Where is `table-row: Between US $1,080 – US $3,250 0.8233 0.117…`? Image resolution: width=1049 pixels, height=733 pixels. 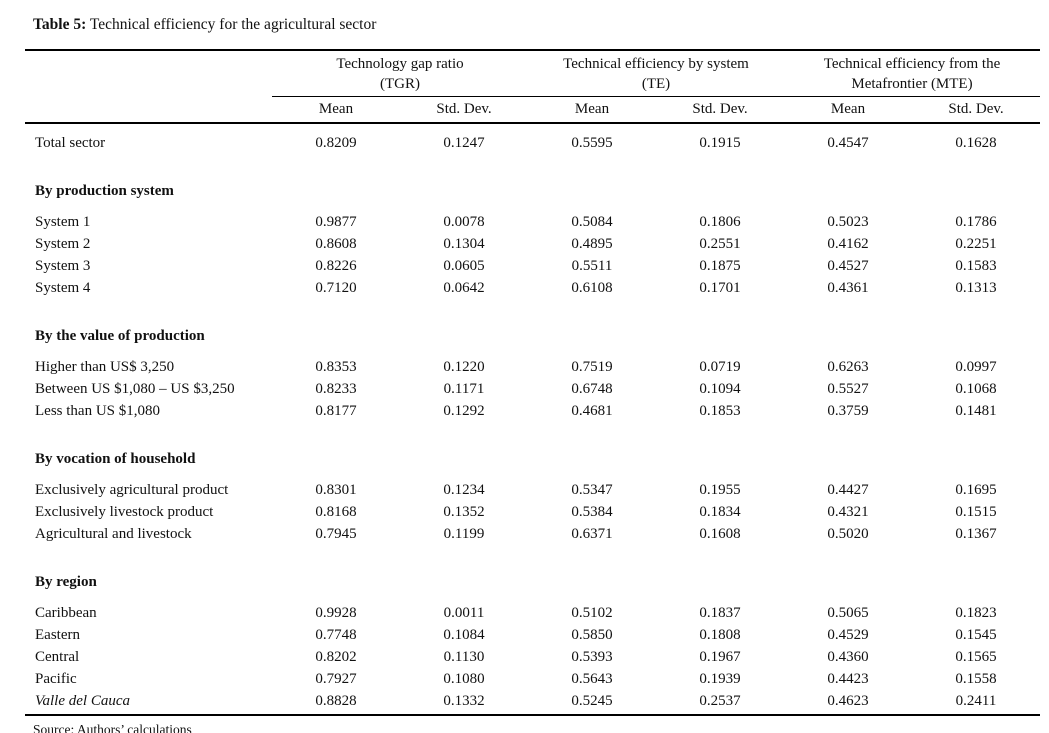 table-row: Between US $1,080 – US $3,250 0.8233 0.117… is located at coordinates (532, 389).